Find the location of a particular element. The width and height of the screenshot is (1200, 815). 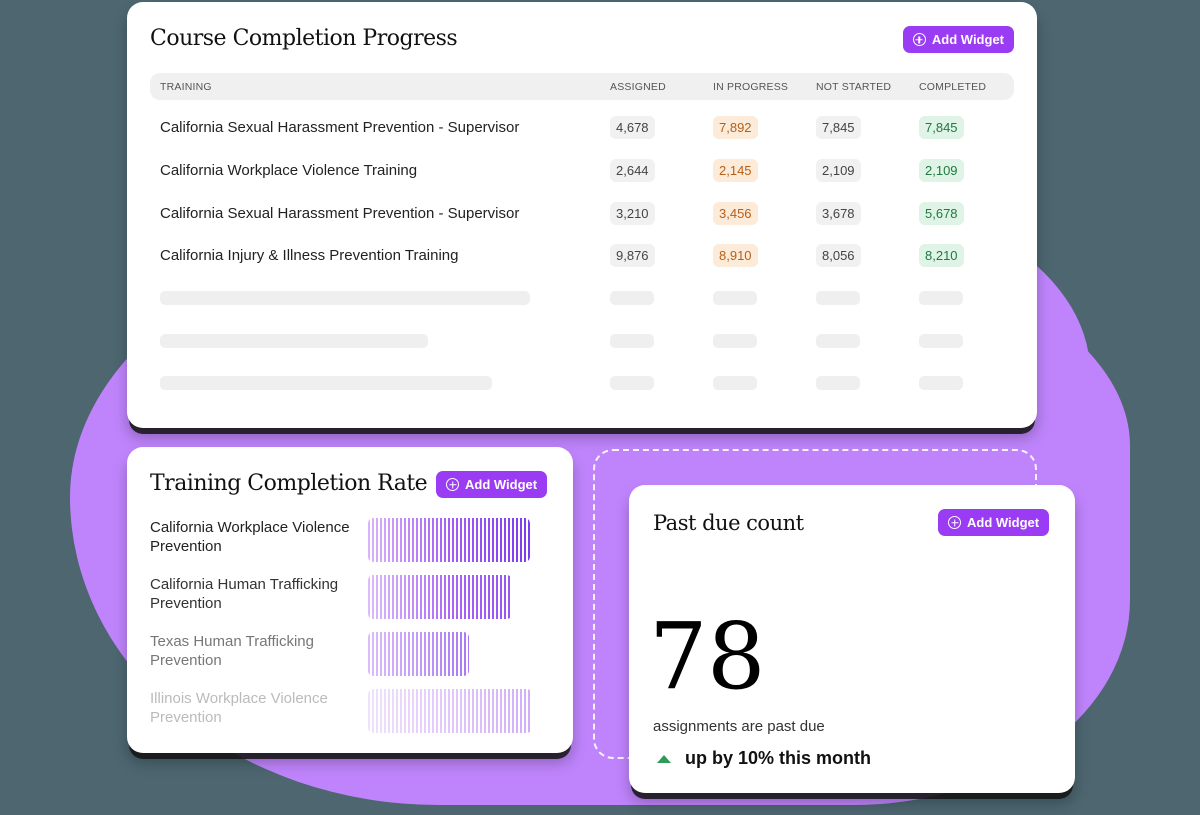

column-header-completed: COMPLETED is located at coordinates (953, 87).